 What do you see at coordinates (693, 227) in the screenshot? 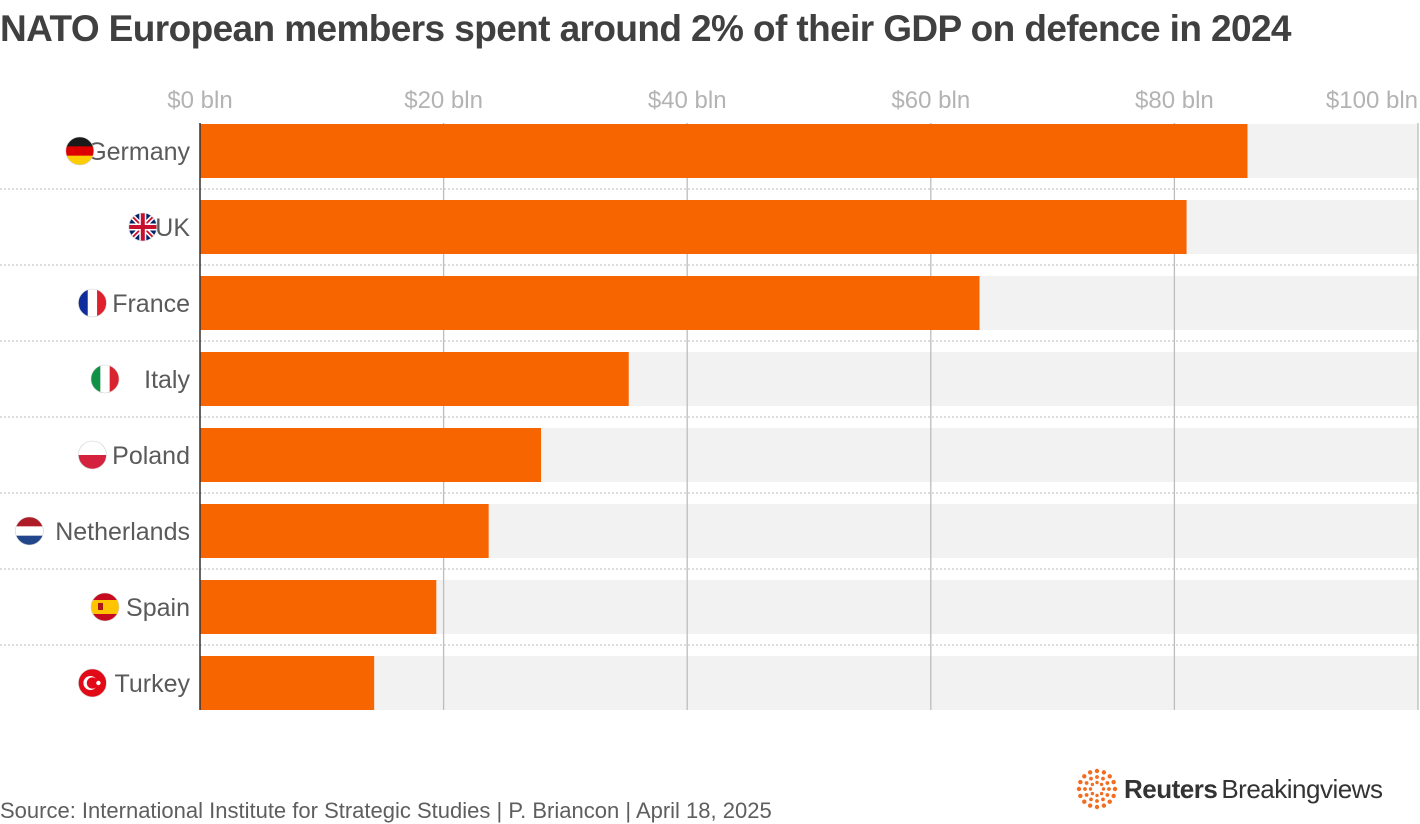
I see `bar-uk` at bounding box center [693, 227].